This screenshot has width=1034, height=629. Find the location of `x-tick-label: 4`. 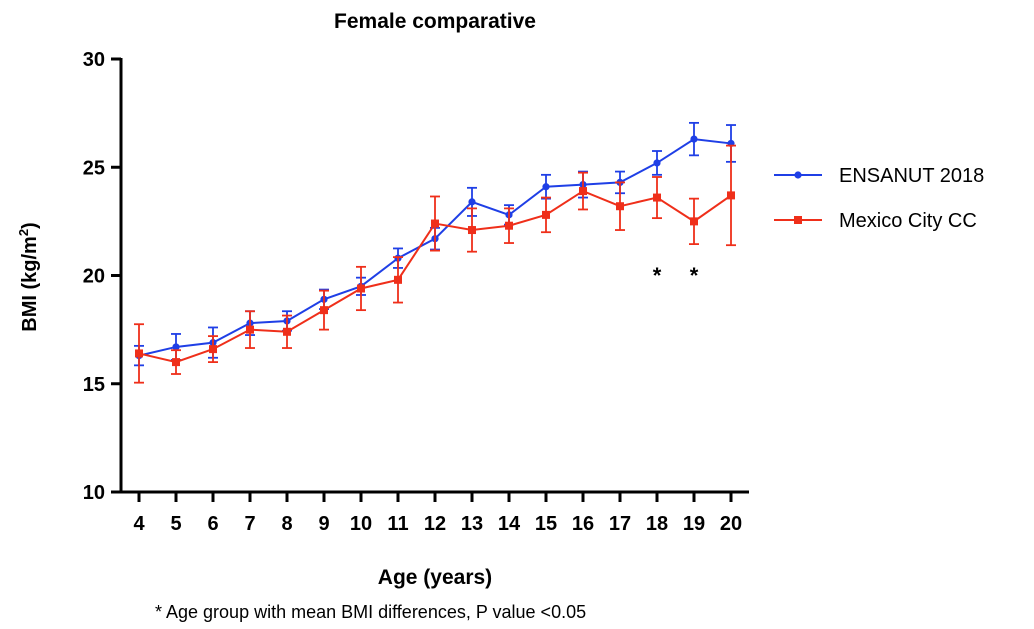

x-tick-label: 4 is located at coordinates (139, 524).